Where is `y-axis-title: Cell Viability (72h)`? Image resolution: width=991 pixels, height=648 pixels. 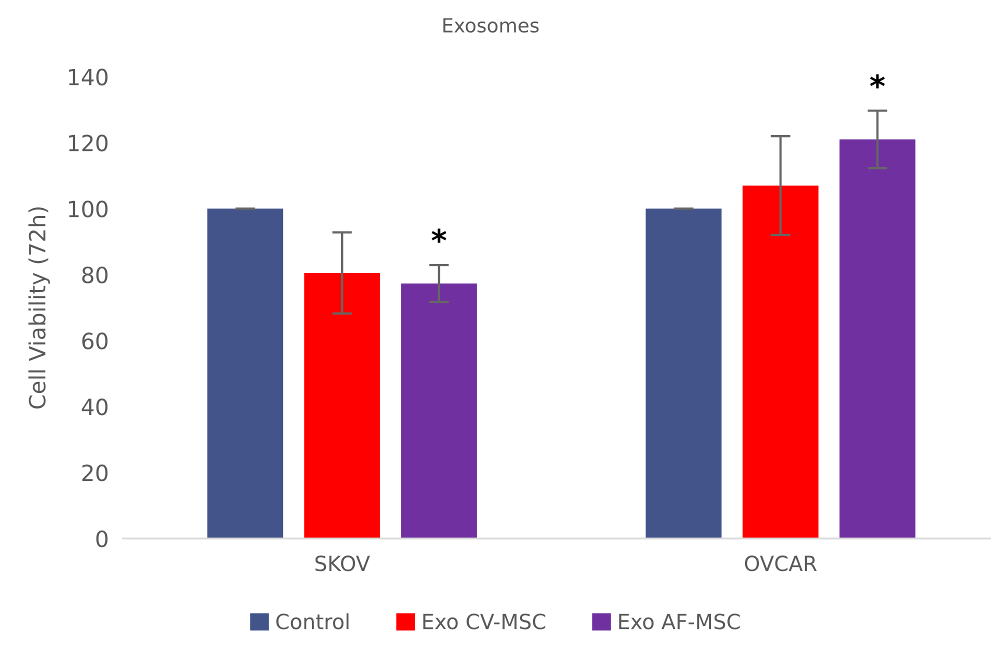 y-axis-title: Cell Viability (72h) is located at coordinates (39, 308).